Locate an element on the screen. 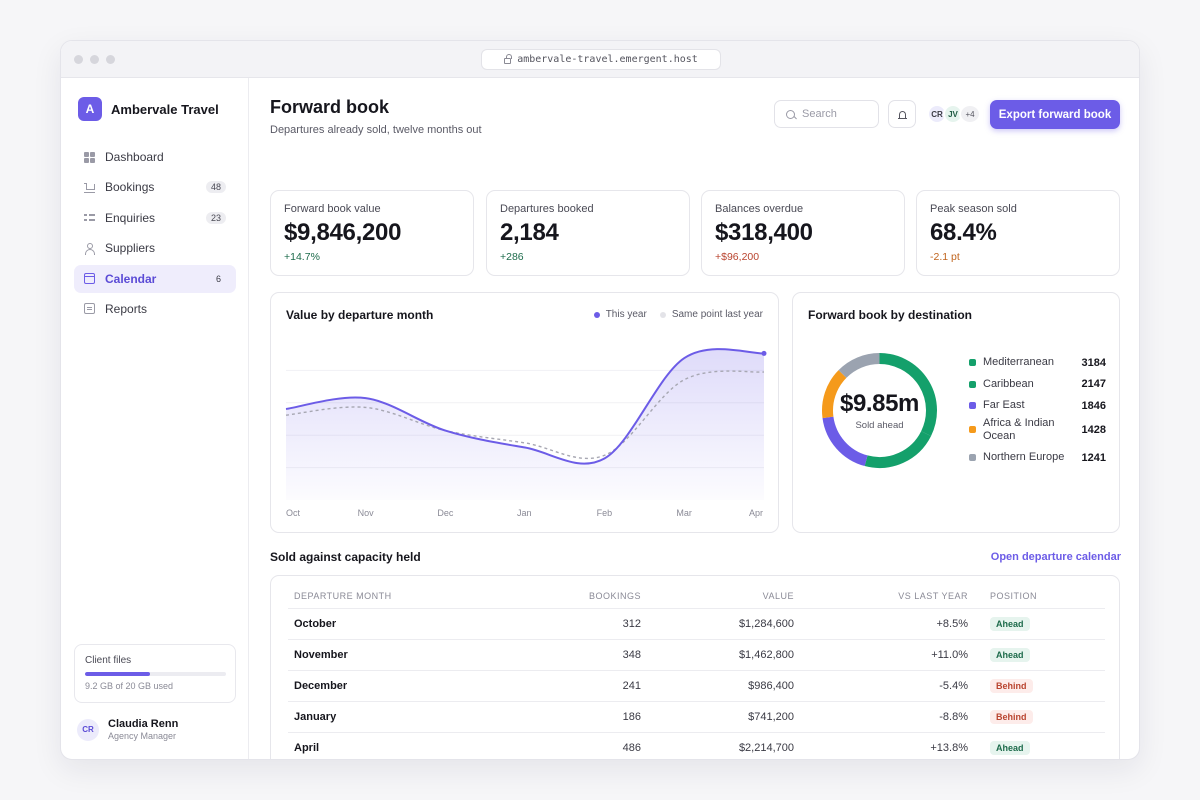 This screenshot has width=1200, height=800. vs-last-year-cell: -5.4% is located at coordinates (887, 686).